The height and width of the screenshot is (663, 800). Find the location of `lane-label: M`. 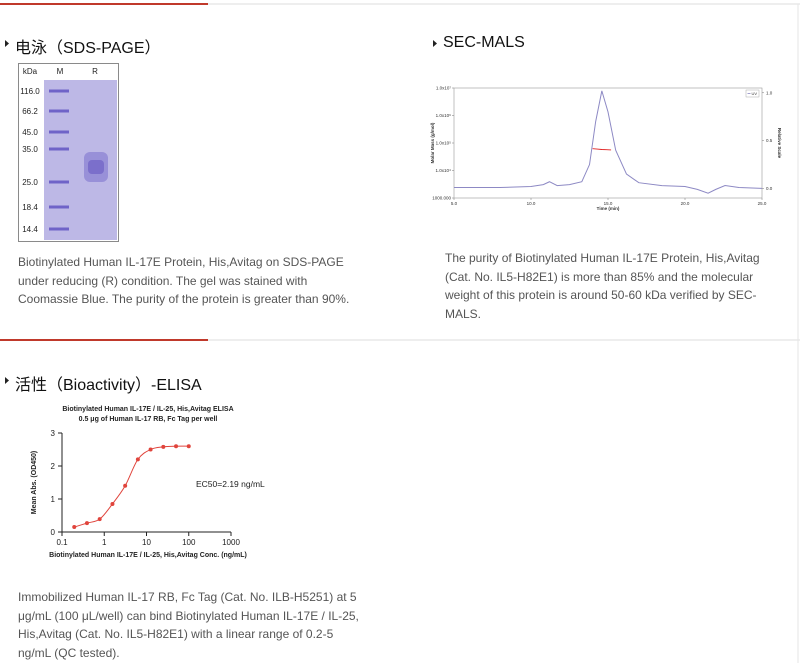

lane-label: M is located at coordinates (60, 71).